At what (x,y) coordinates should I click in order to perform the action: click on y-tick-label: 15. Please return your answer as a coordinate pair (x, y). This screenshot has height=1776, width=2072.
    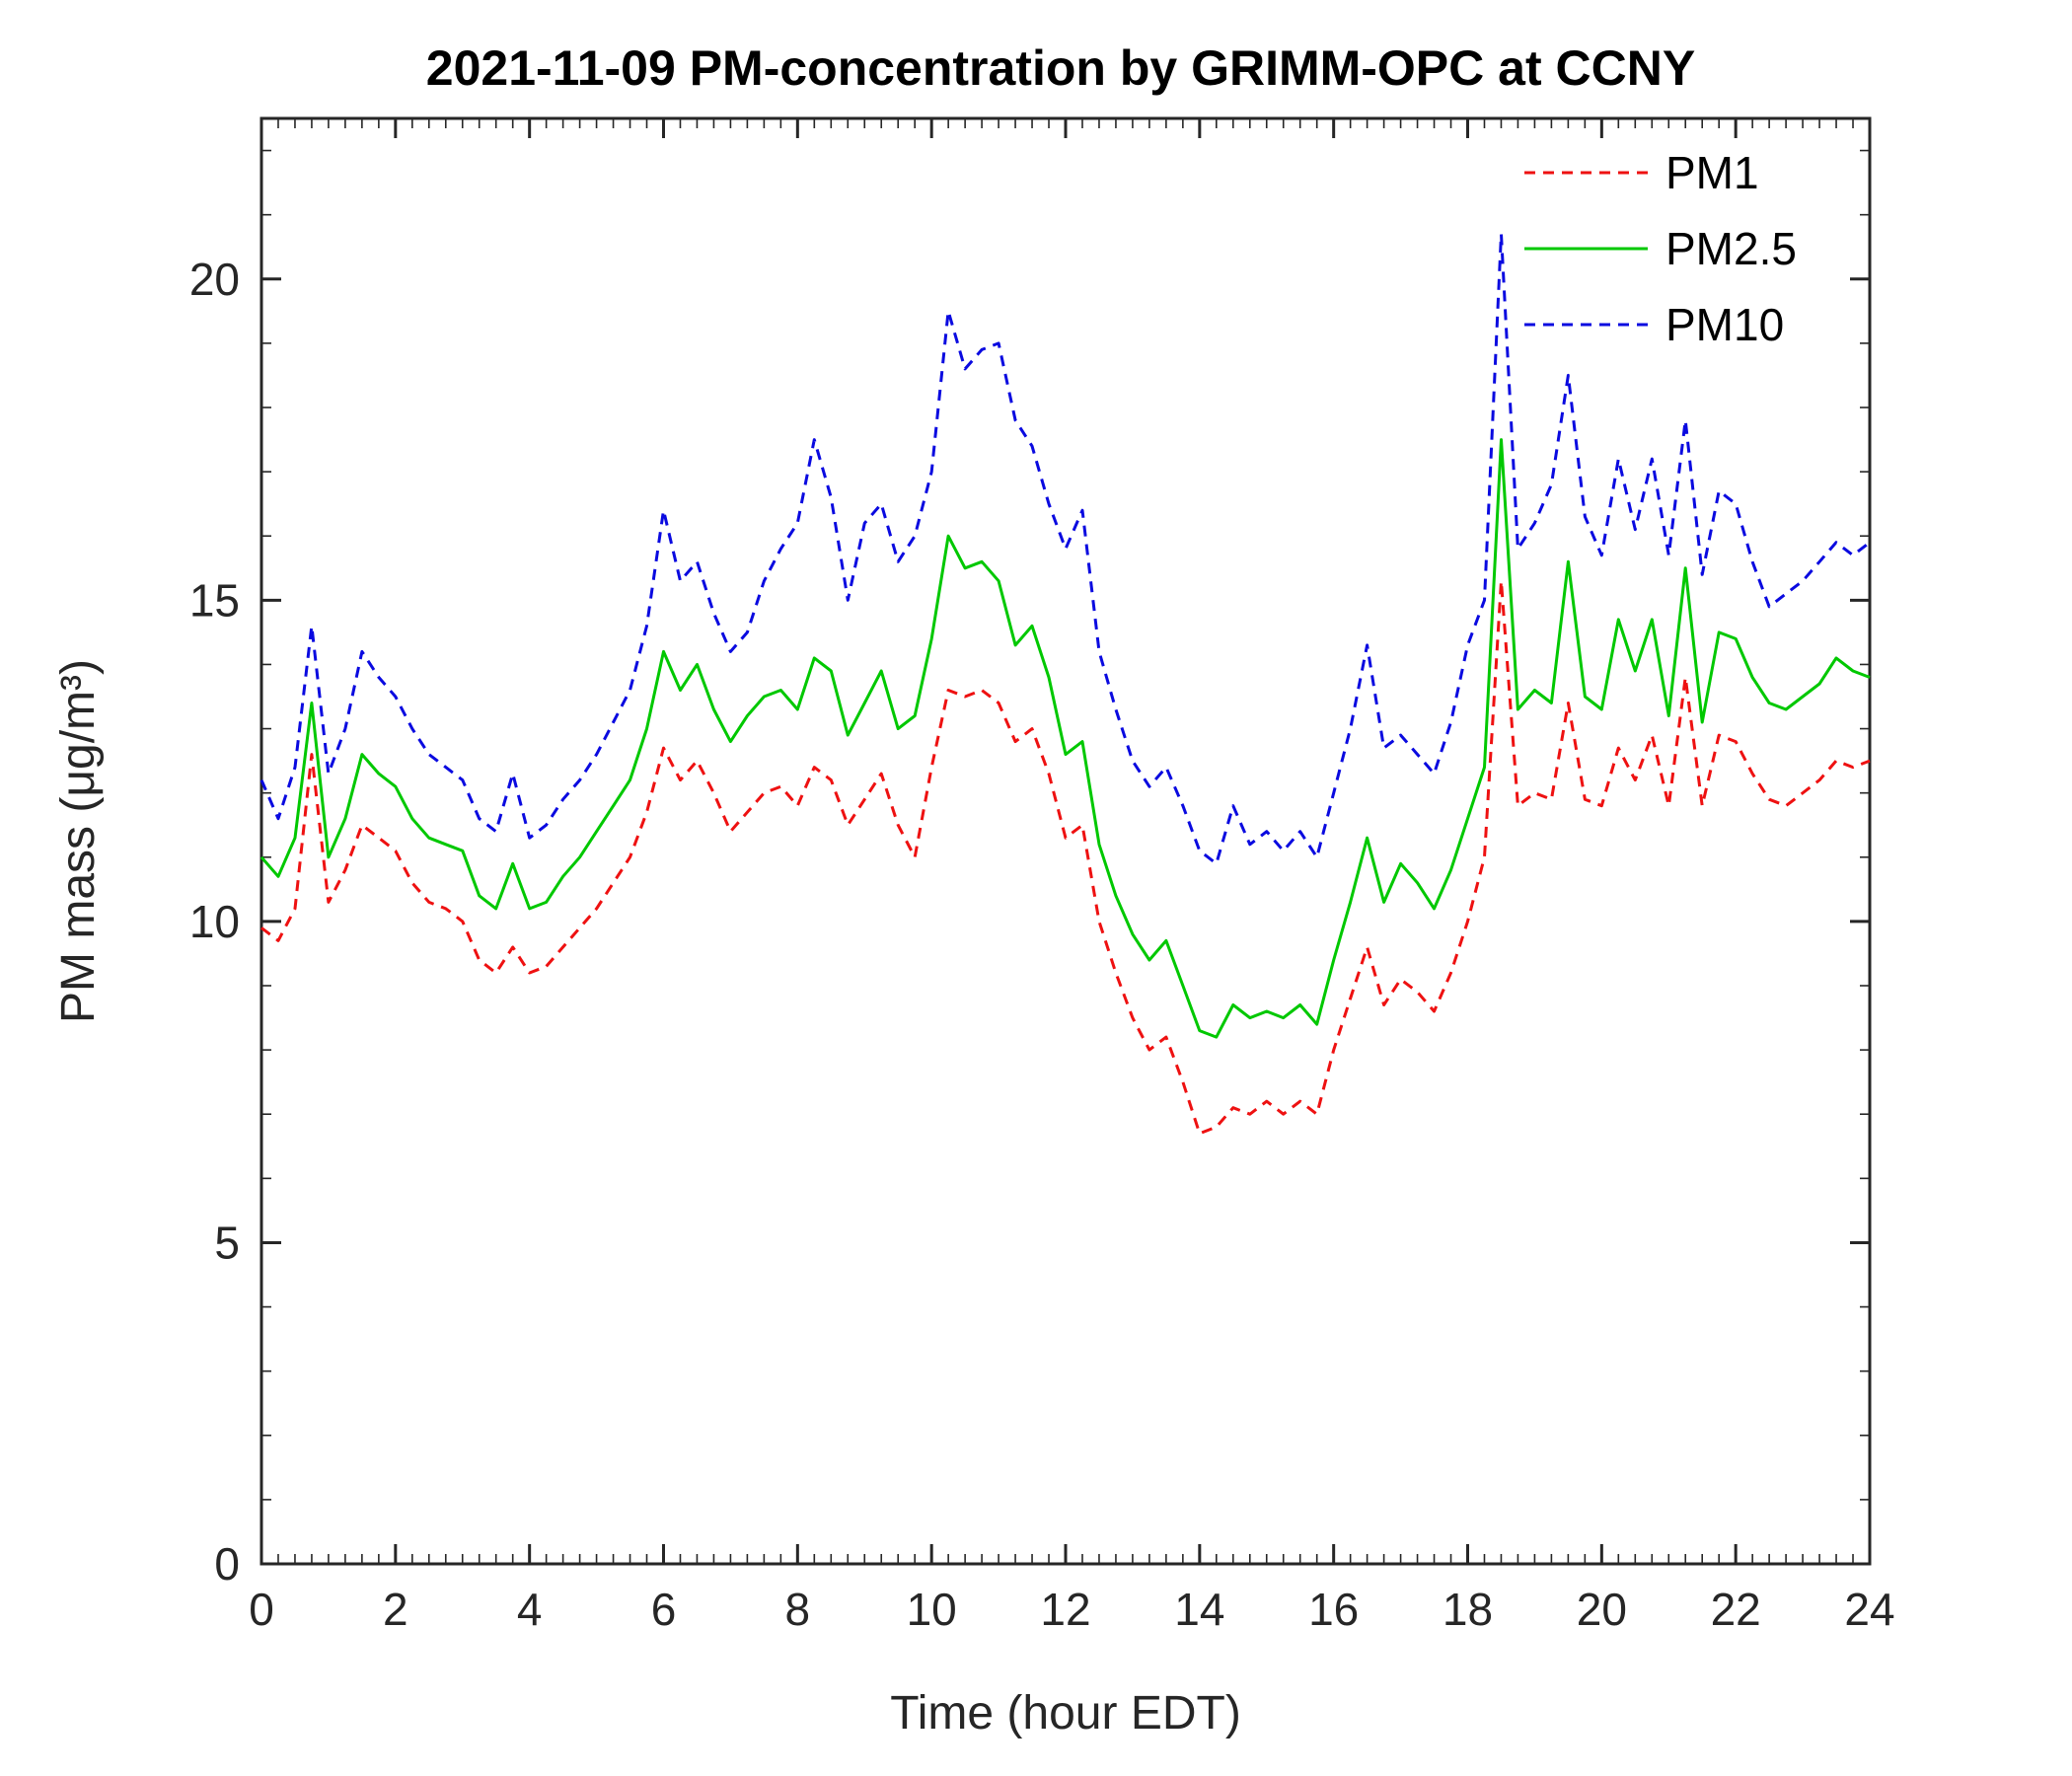
    Looking at the image, I should click on (215, 600).